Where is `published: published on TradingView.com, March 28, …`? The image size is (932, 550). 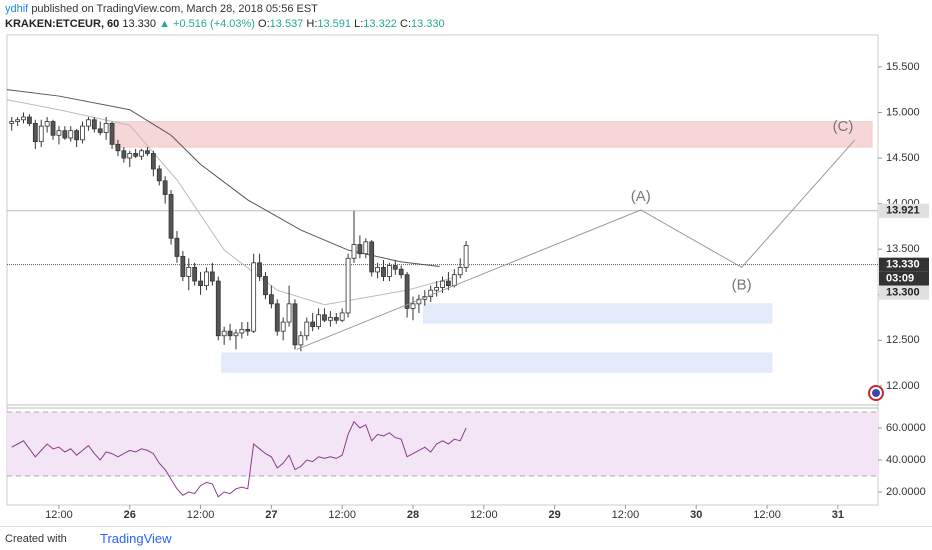 published: published on TradingView.com, March 28, … is located at coordinates (174, 9).